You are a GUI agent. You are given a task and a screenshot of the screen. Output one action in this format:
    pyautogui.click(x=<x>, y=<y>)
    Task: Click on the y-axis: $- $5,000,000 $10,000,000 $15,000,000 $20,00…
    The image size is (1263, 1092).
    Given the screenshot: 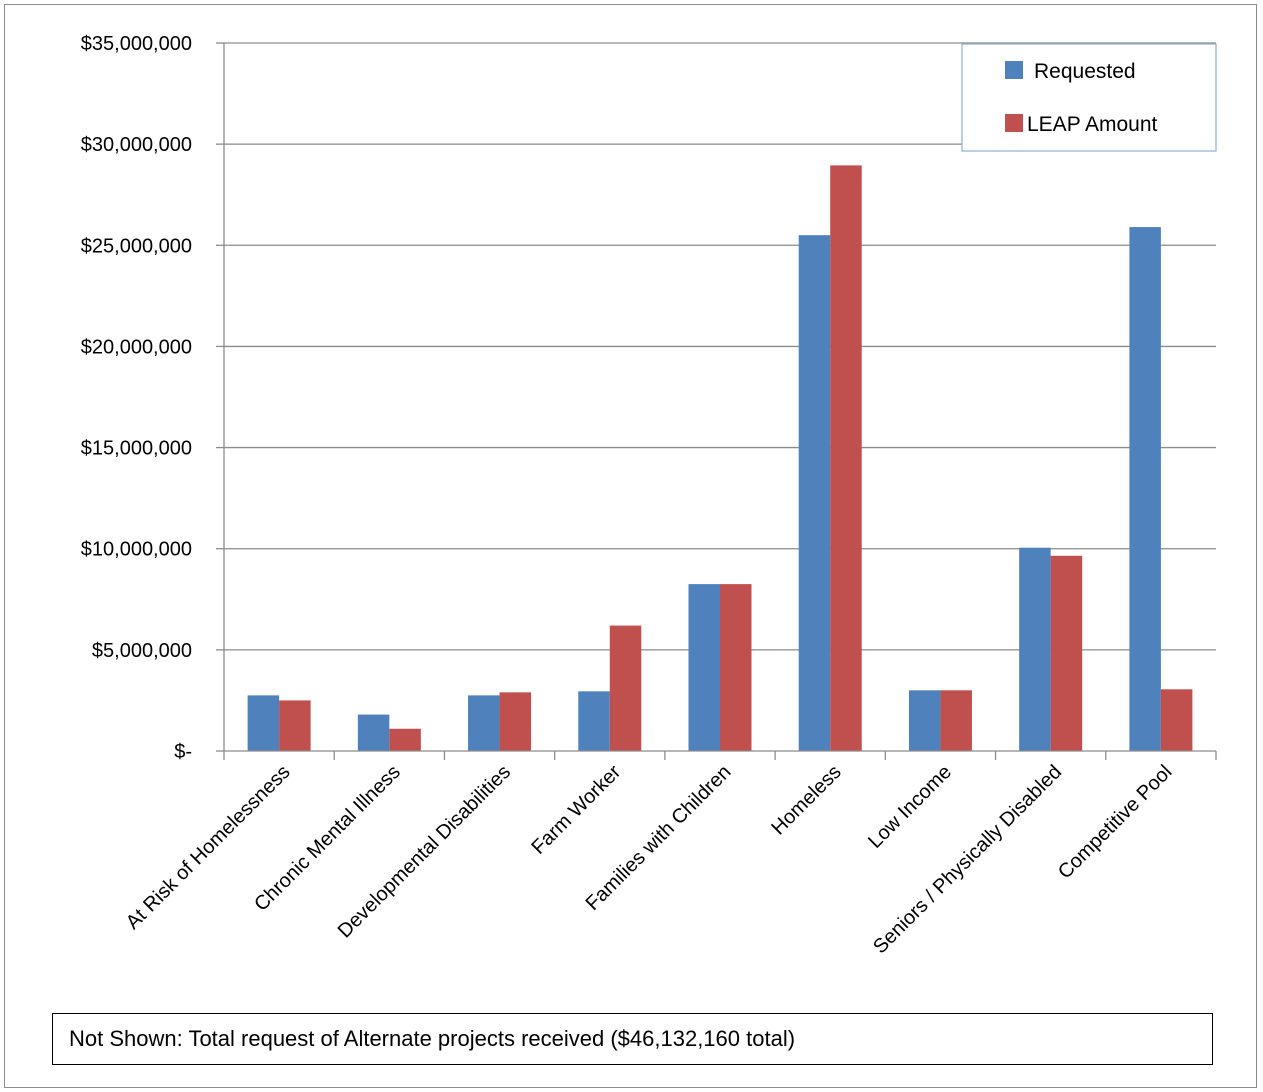 What is the action you would take?
    pyautogui.click(x=153, y=398)
    